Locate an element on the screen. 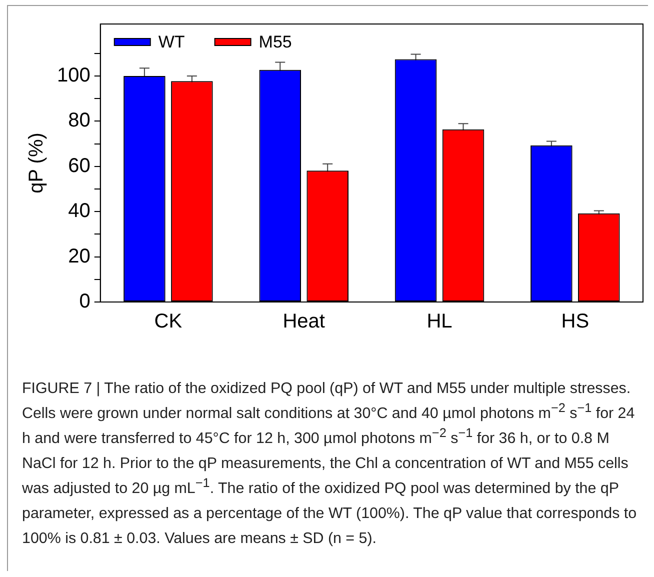 Image resolution: width=654 pixels, height=577 pixels. y-tick-label: 20 is located at coordinates (79, 256).